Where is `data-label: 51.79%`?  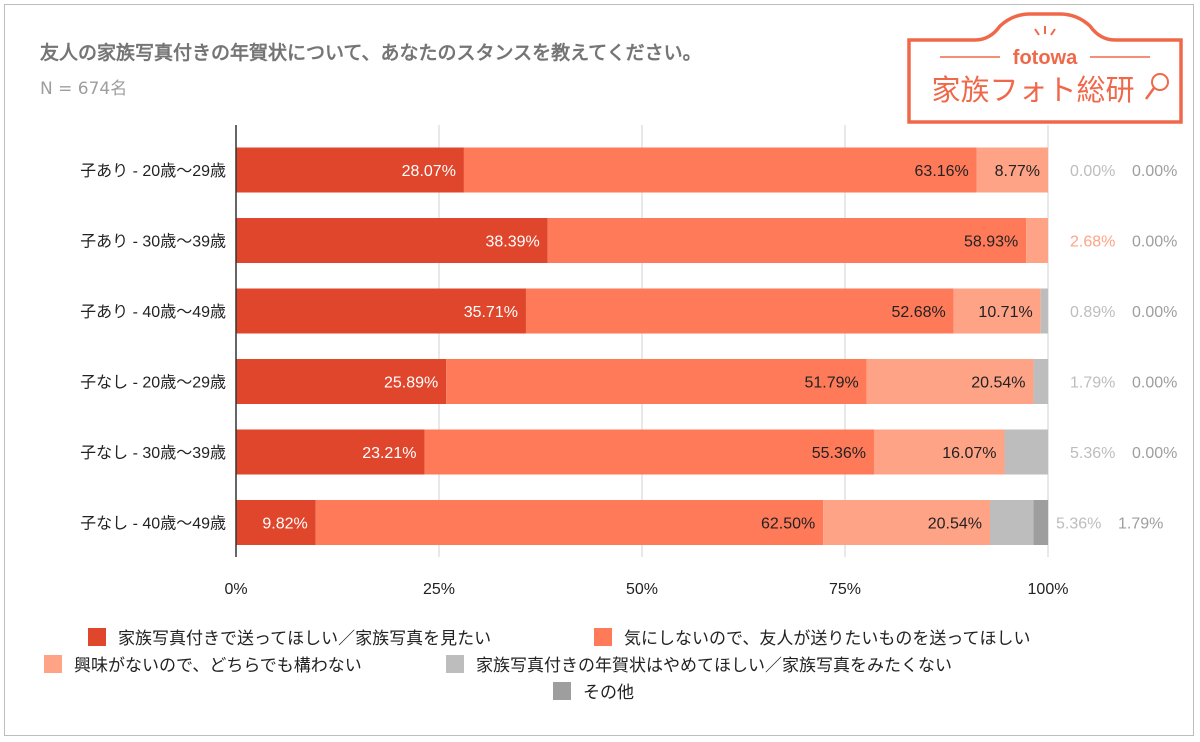
data-label: 51.79% is located at coordinates (831, 383).